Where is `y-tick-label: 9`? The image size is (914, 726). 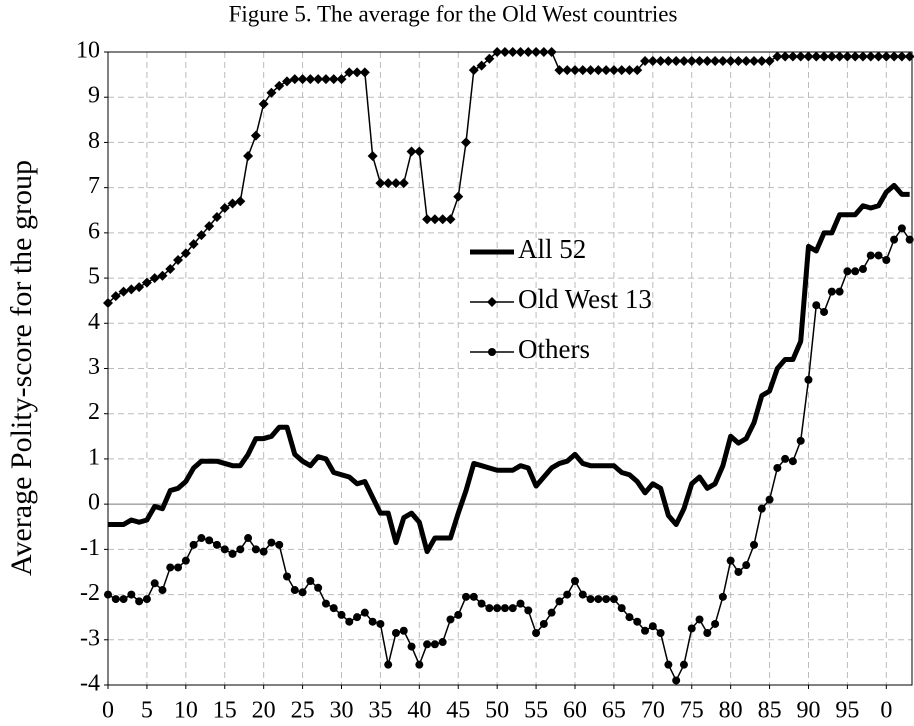
y-tick-label: 9 is located at coordinates (94, 96).